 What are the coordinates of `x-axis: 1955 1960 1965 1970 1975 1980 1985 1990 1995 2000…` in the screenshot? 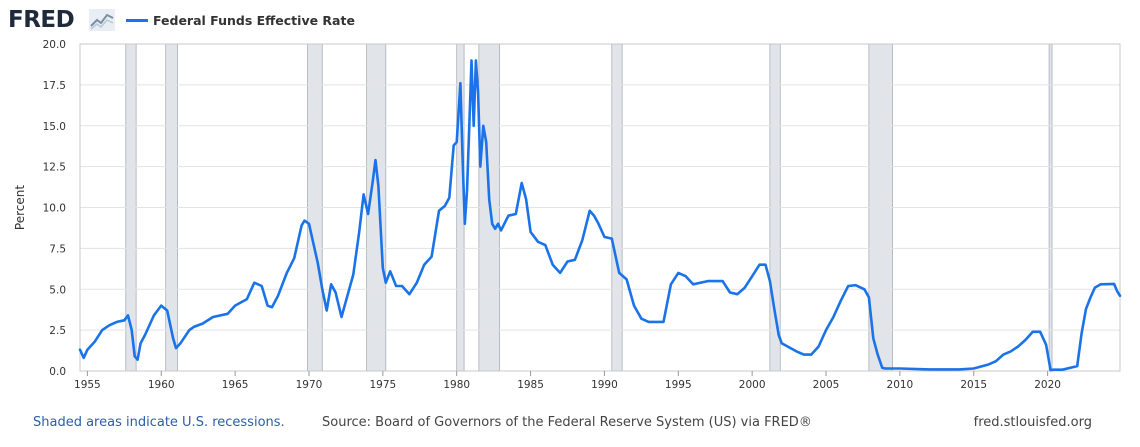 It's located at (567, 381).